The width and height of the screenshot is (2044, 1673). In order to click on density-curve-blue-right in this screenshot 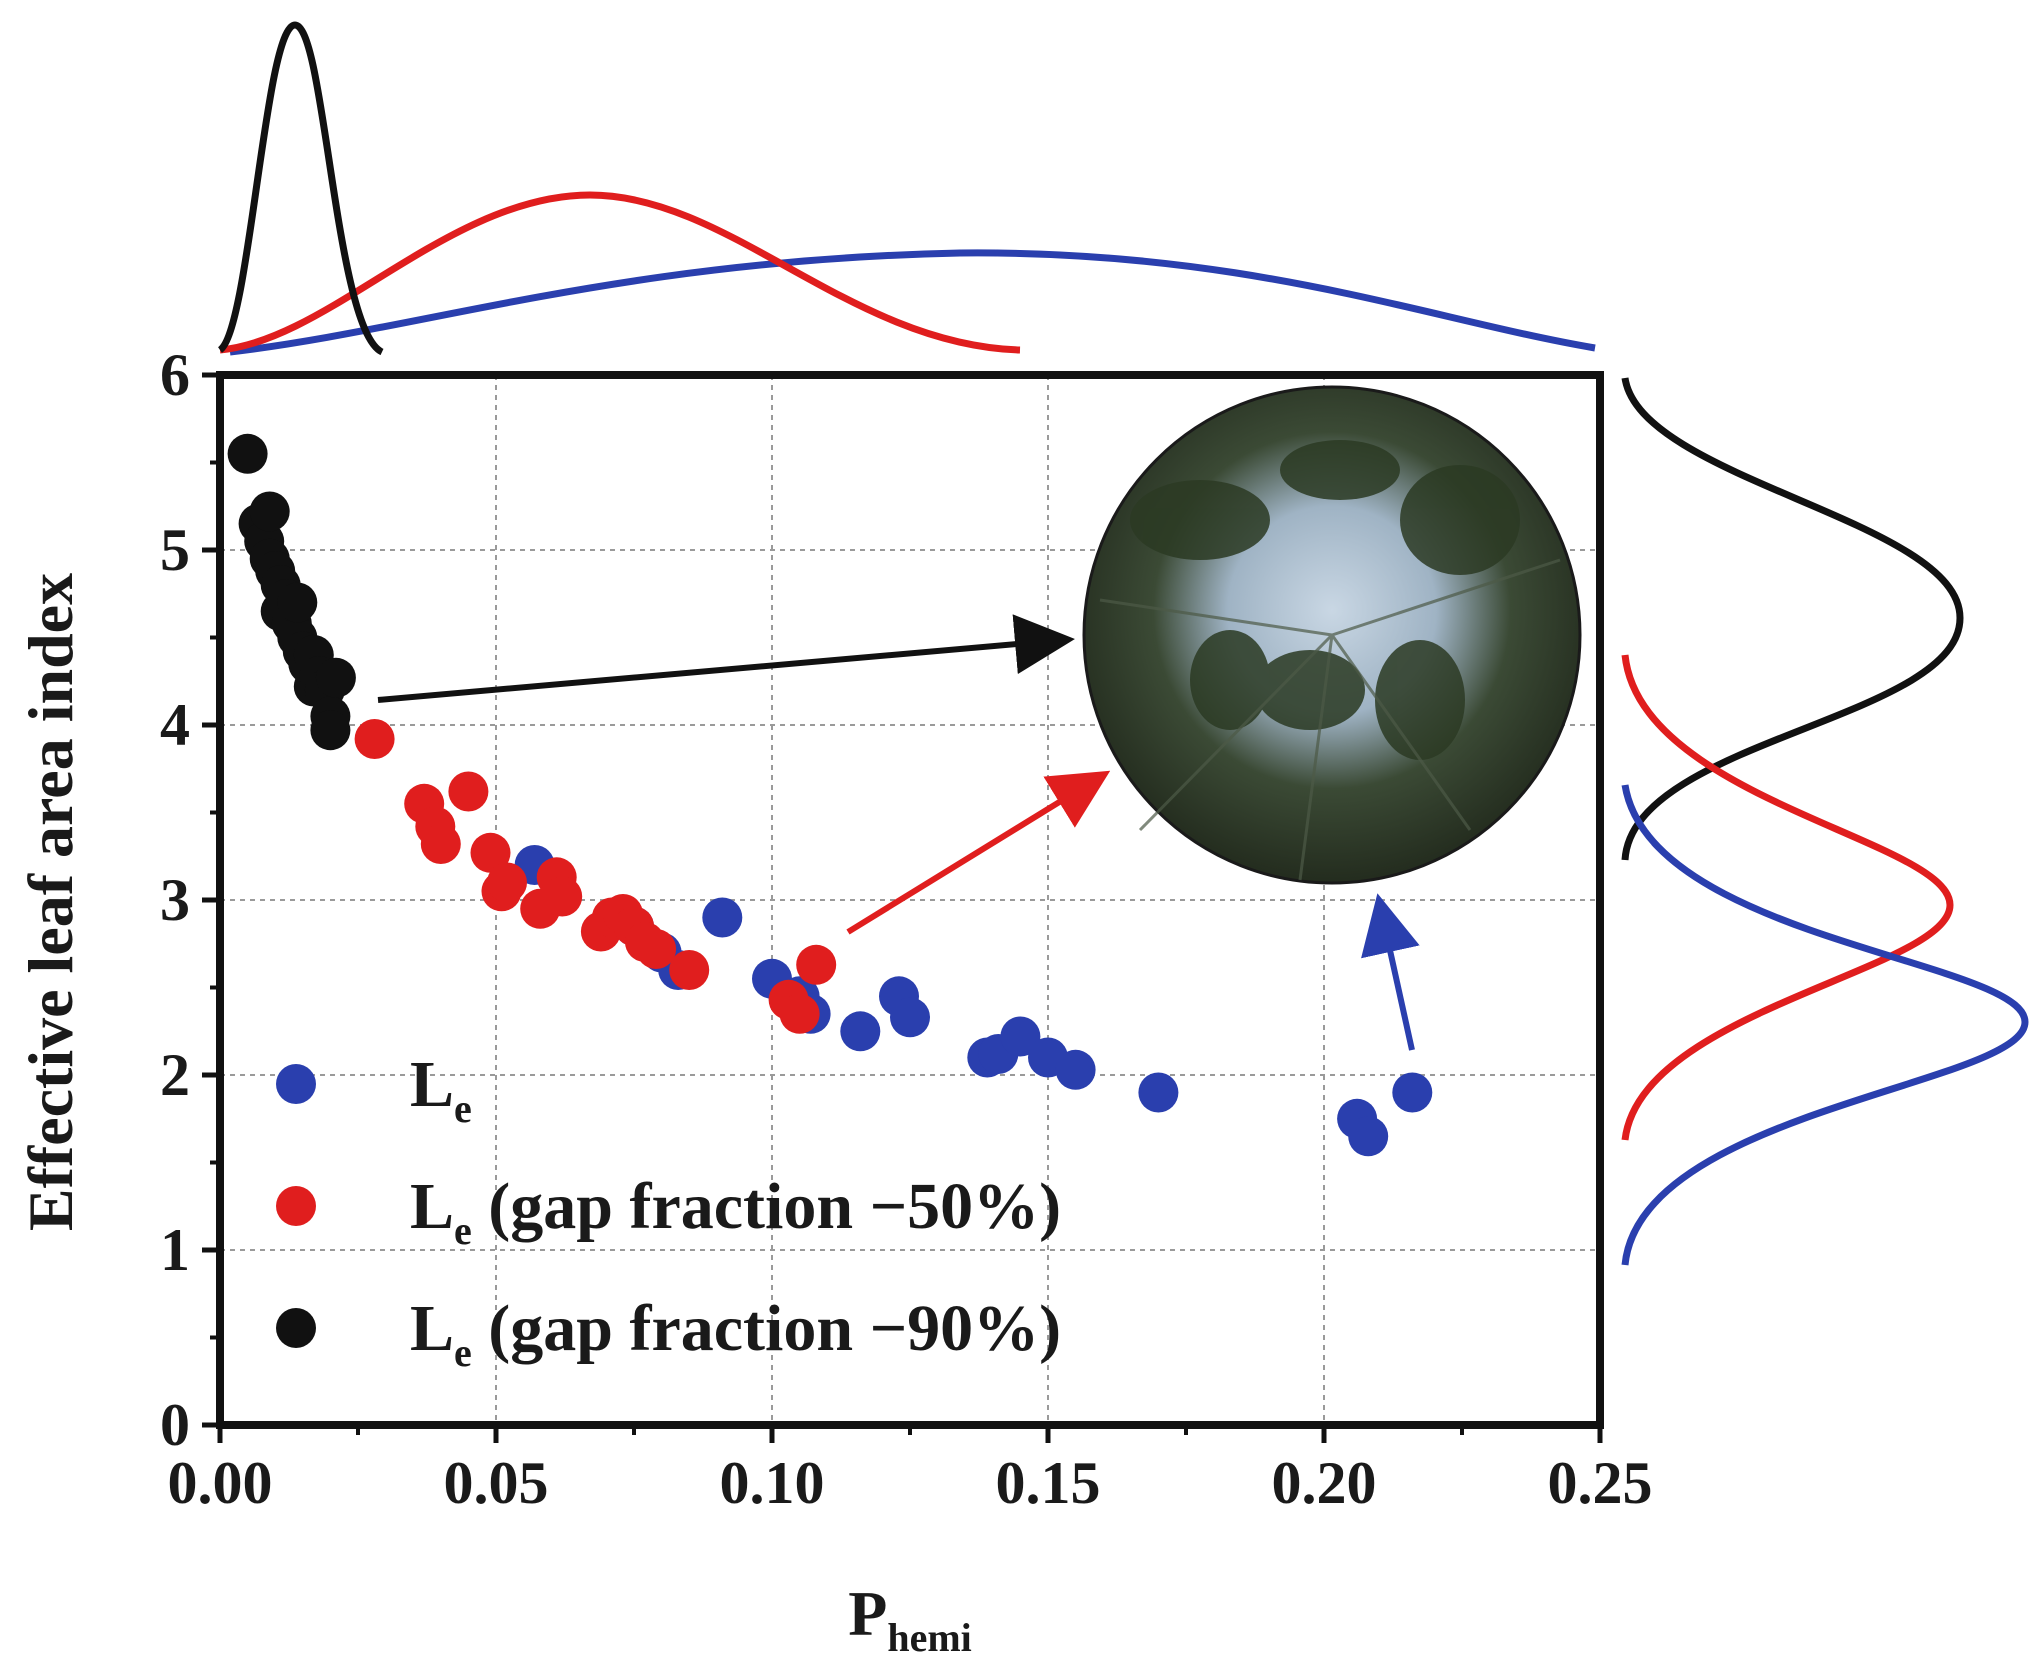, I will do `click(1825, 1025)`.